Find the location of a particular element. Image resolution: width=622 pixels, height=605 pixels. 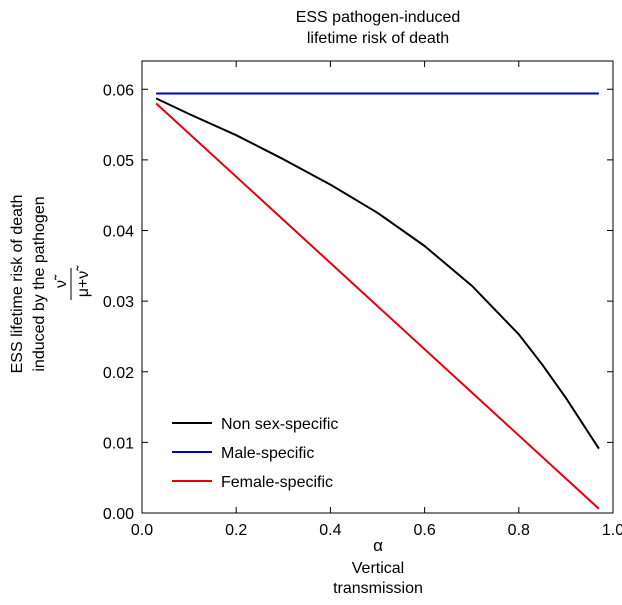

y-tick-label: 0.05 is located at coordinates (118, 161).